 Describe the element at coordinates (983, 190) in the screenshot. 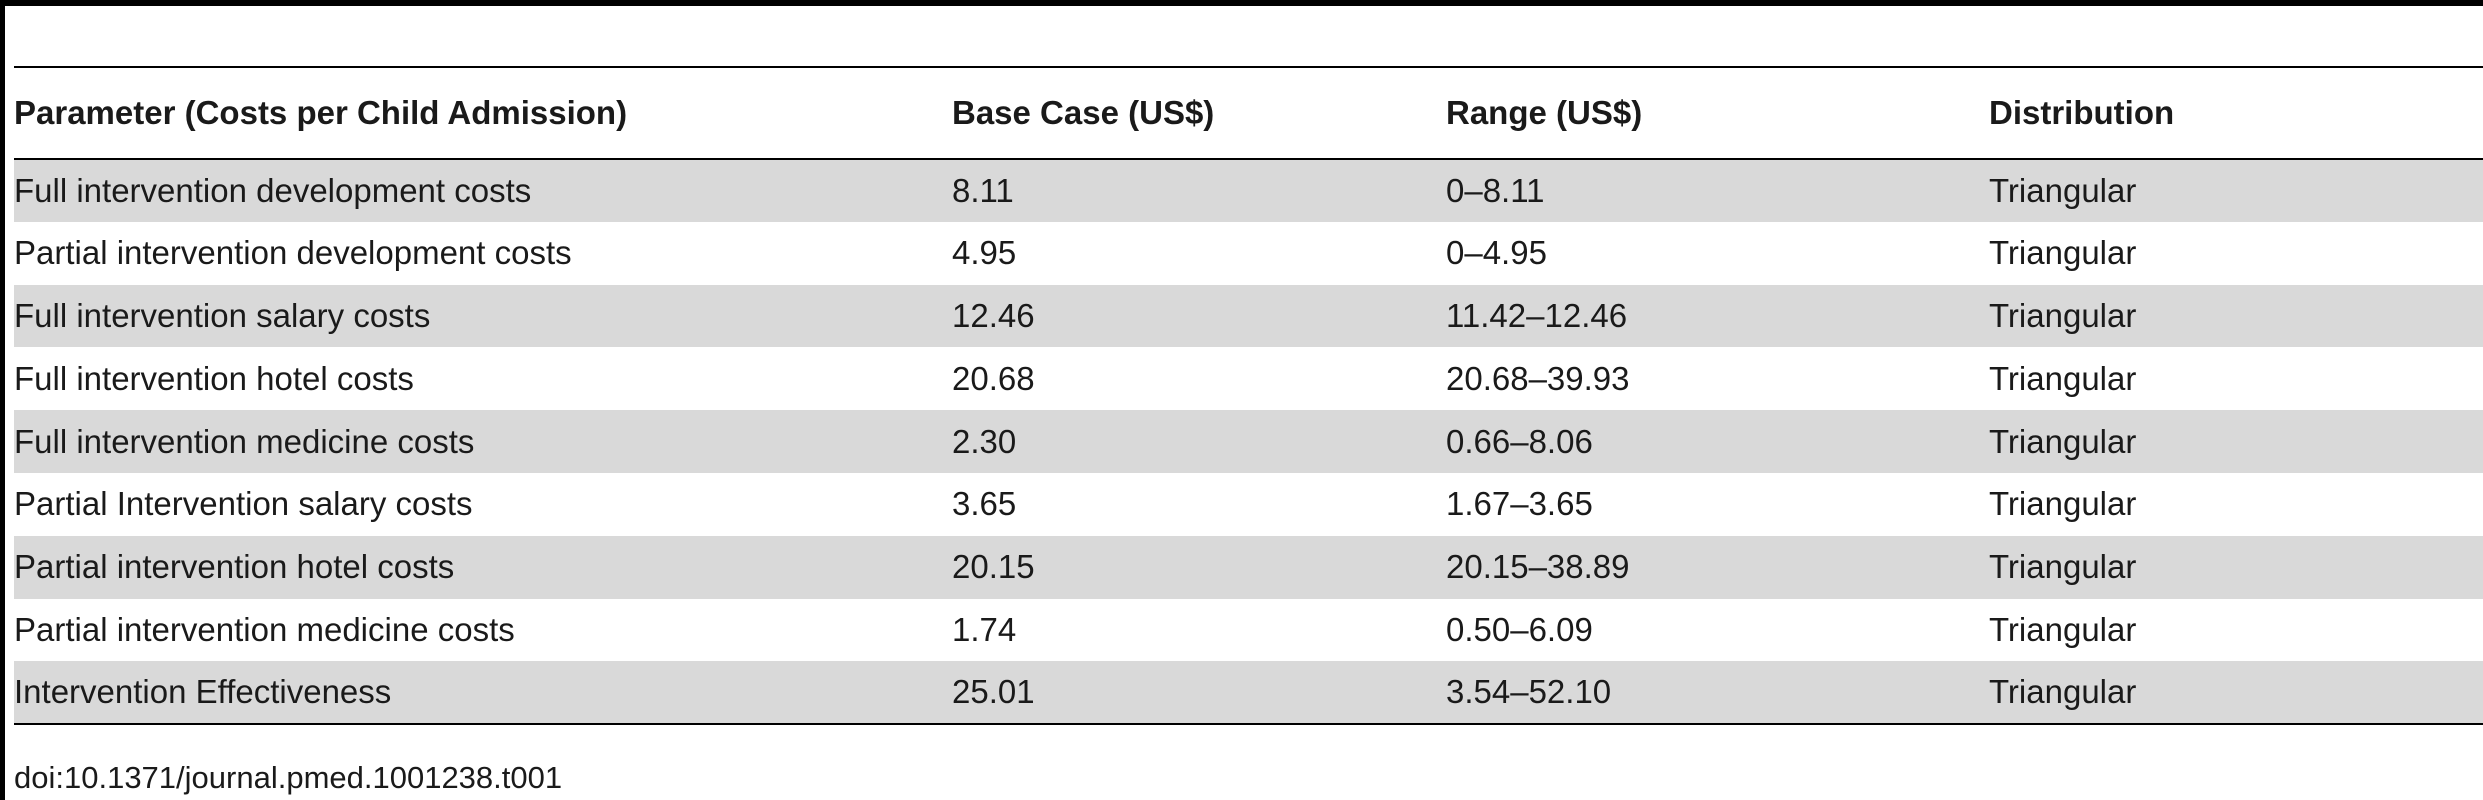

I see `cell-base-case: 8.11` at that location.